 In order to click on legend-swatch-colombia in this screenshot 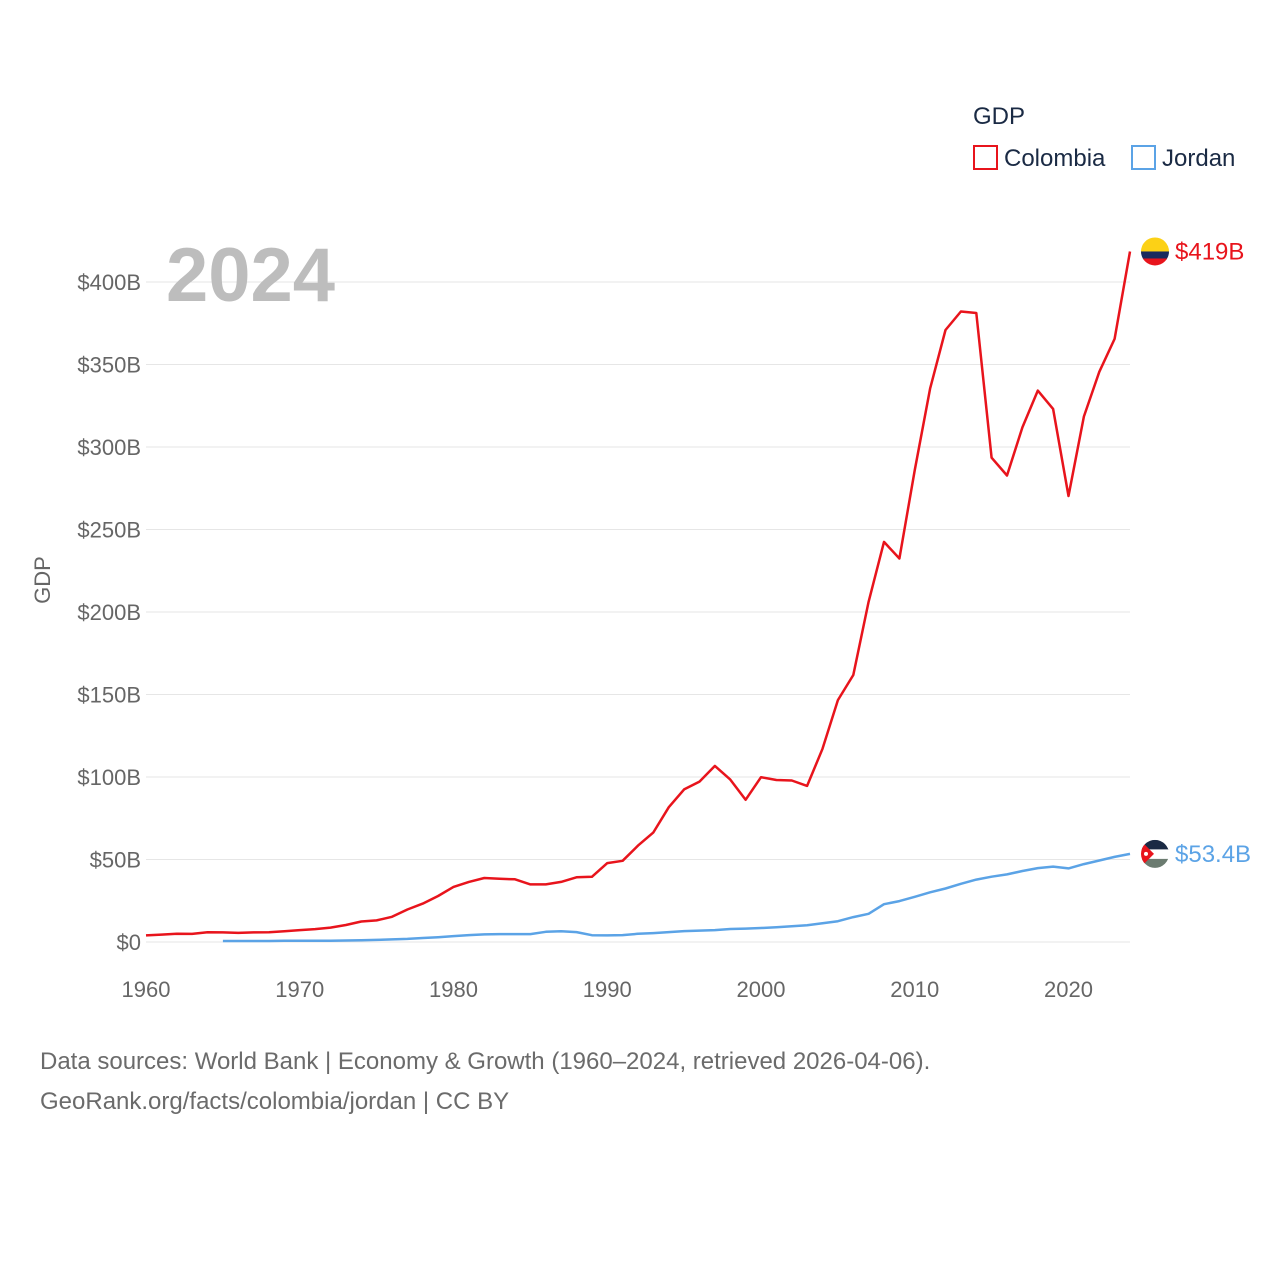, I will do `click(985, 157)`.